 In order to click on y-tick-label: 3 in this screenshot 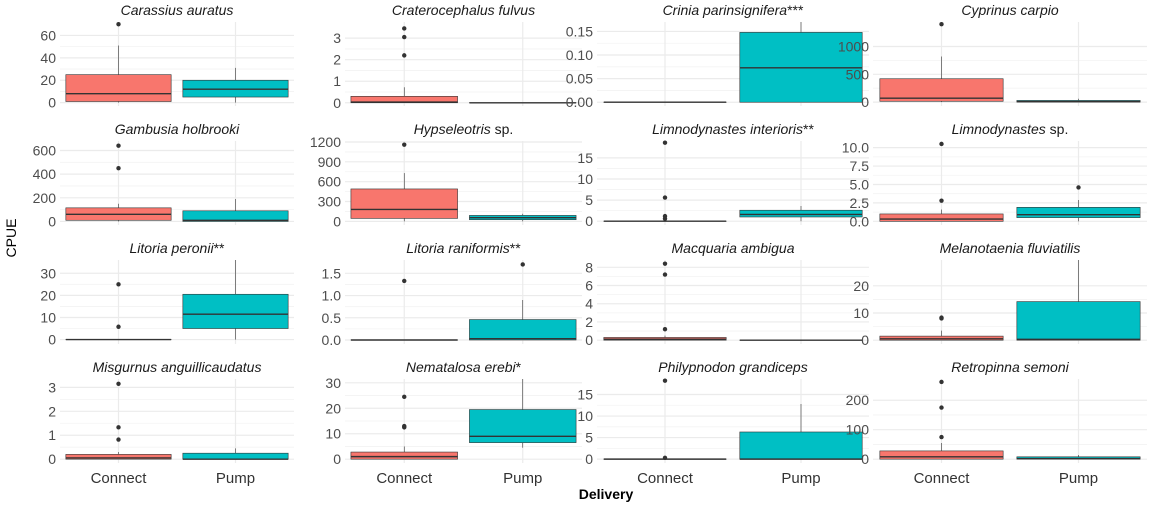, I will do `click(337, 38)`.